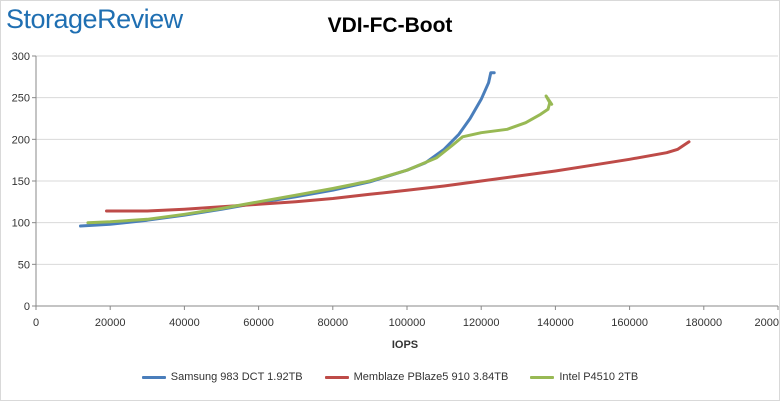  I want to click on brand-logo: StorageReview, so click(94, 19).